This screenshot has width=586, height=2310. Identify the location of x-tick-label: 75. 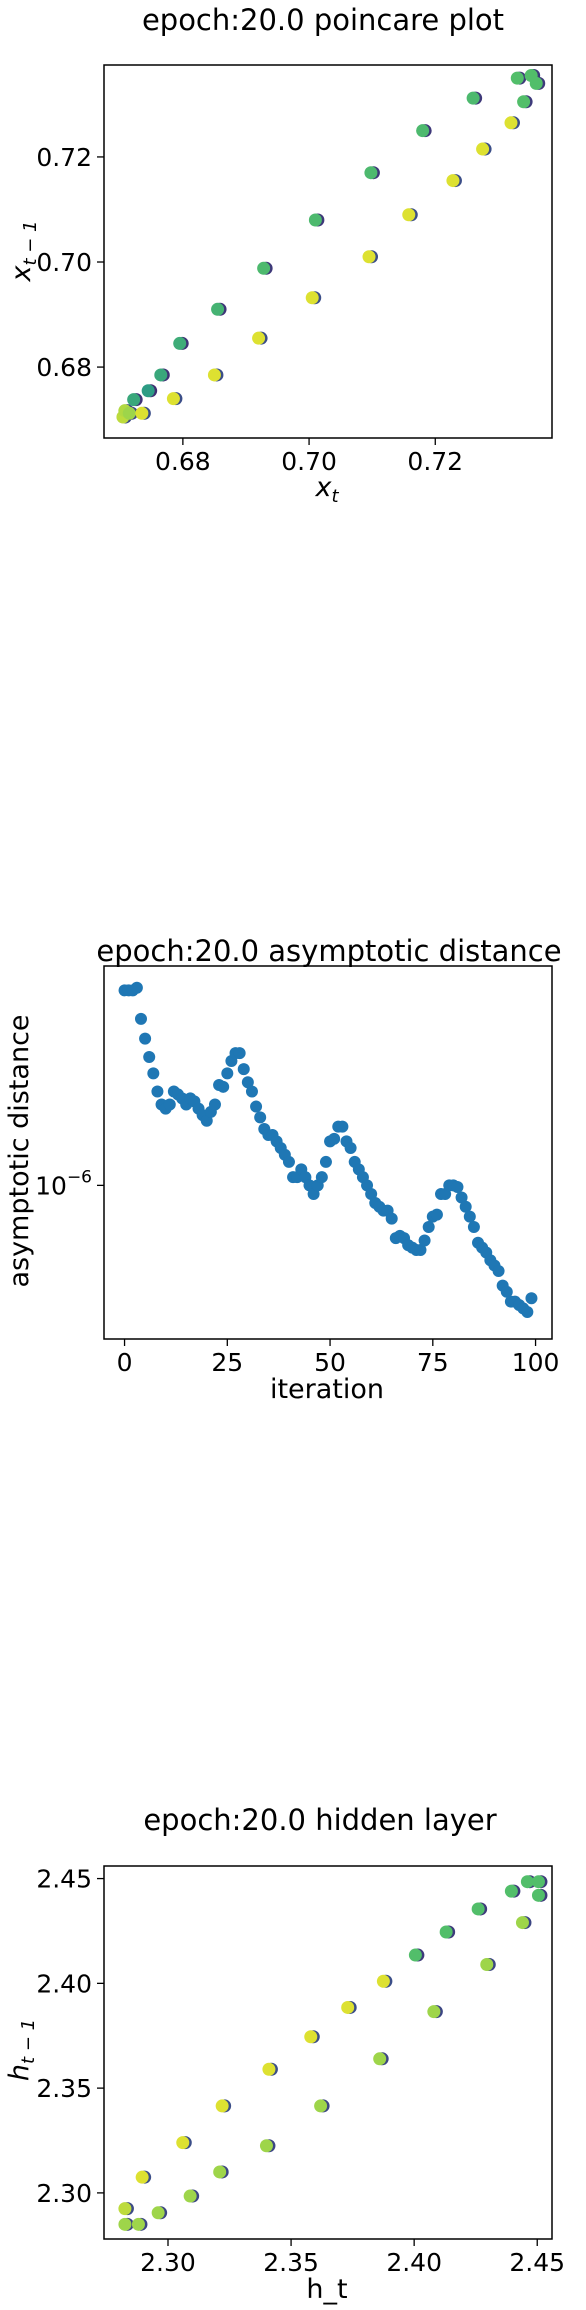
(433, 1362).